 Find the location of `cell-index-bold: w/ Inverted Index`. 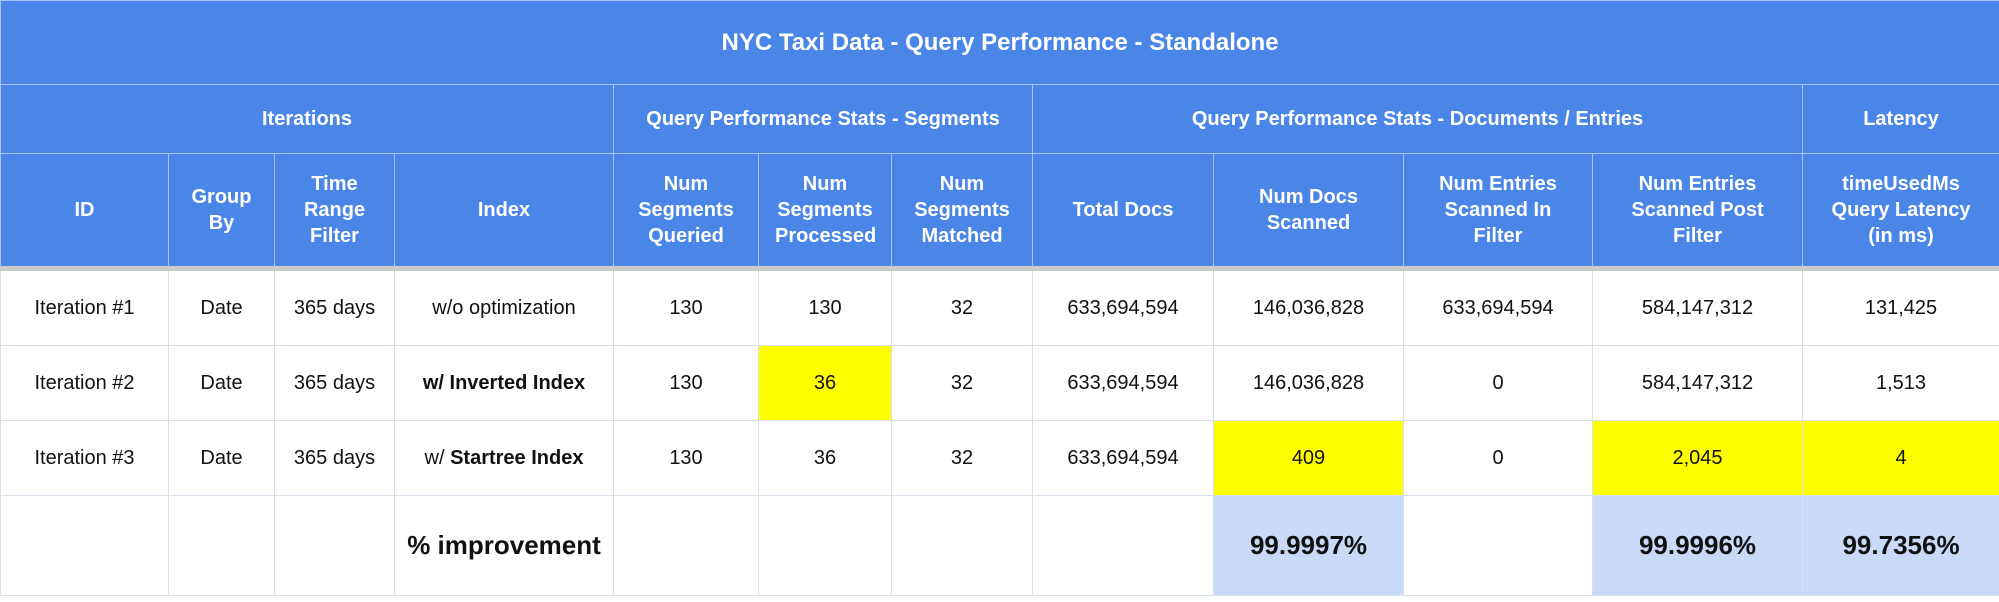

cell-index-bold: w/ Inverted Index is located at coordinates (504, 382).